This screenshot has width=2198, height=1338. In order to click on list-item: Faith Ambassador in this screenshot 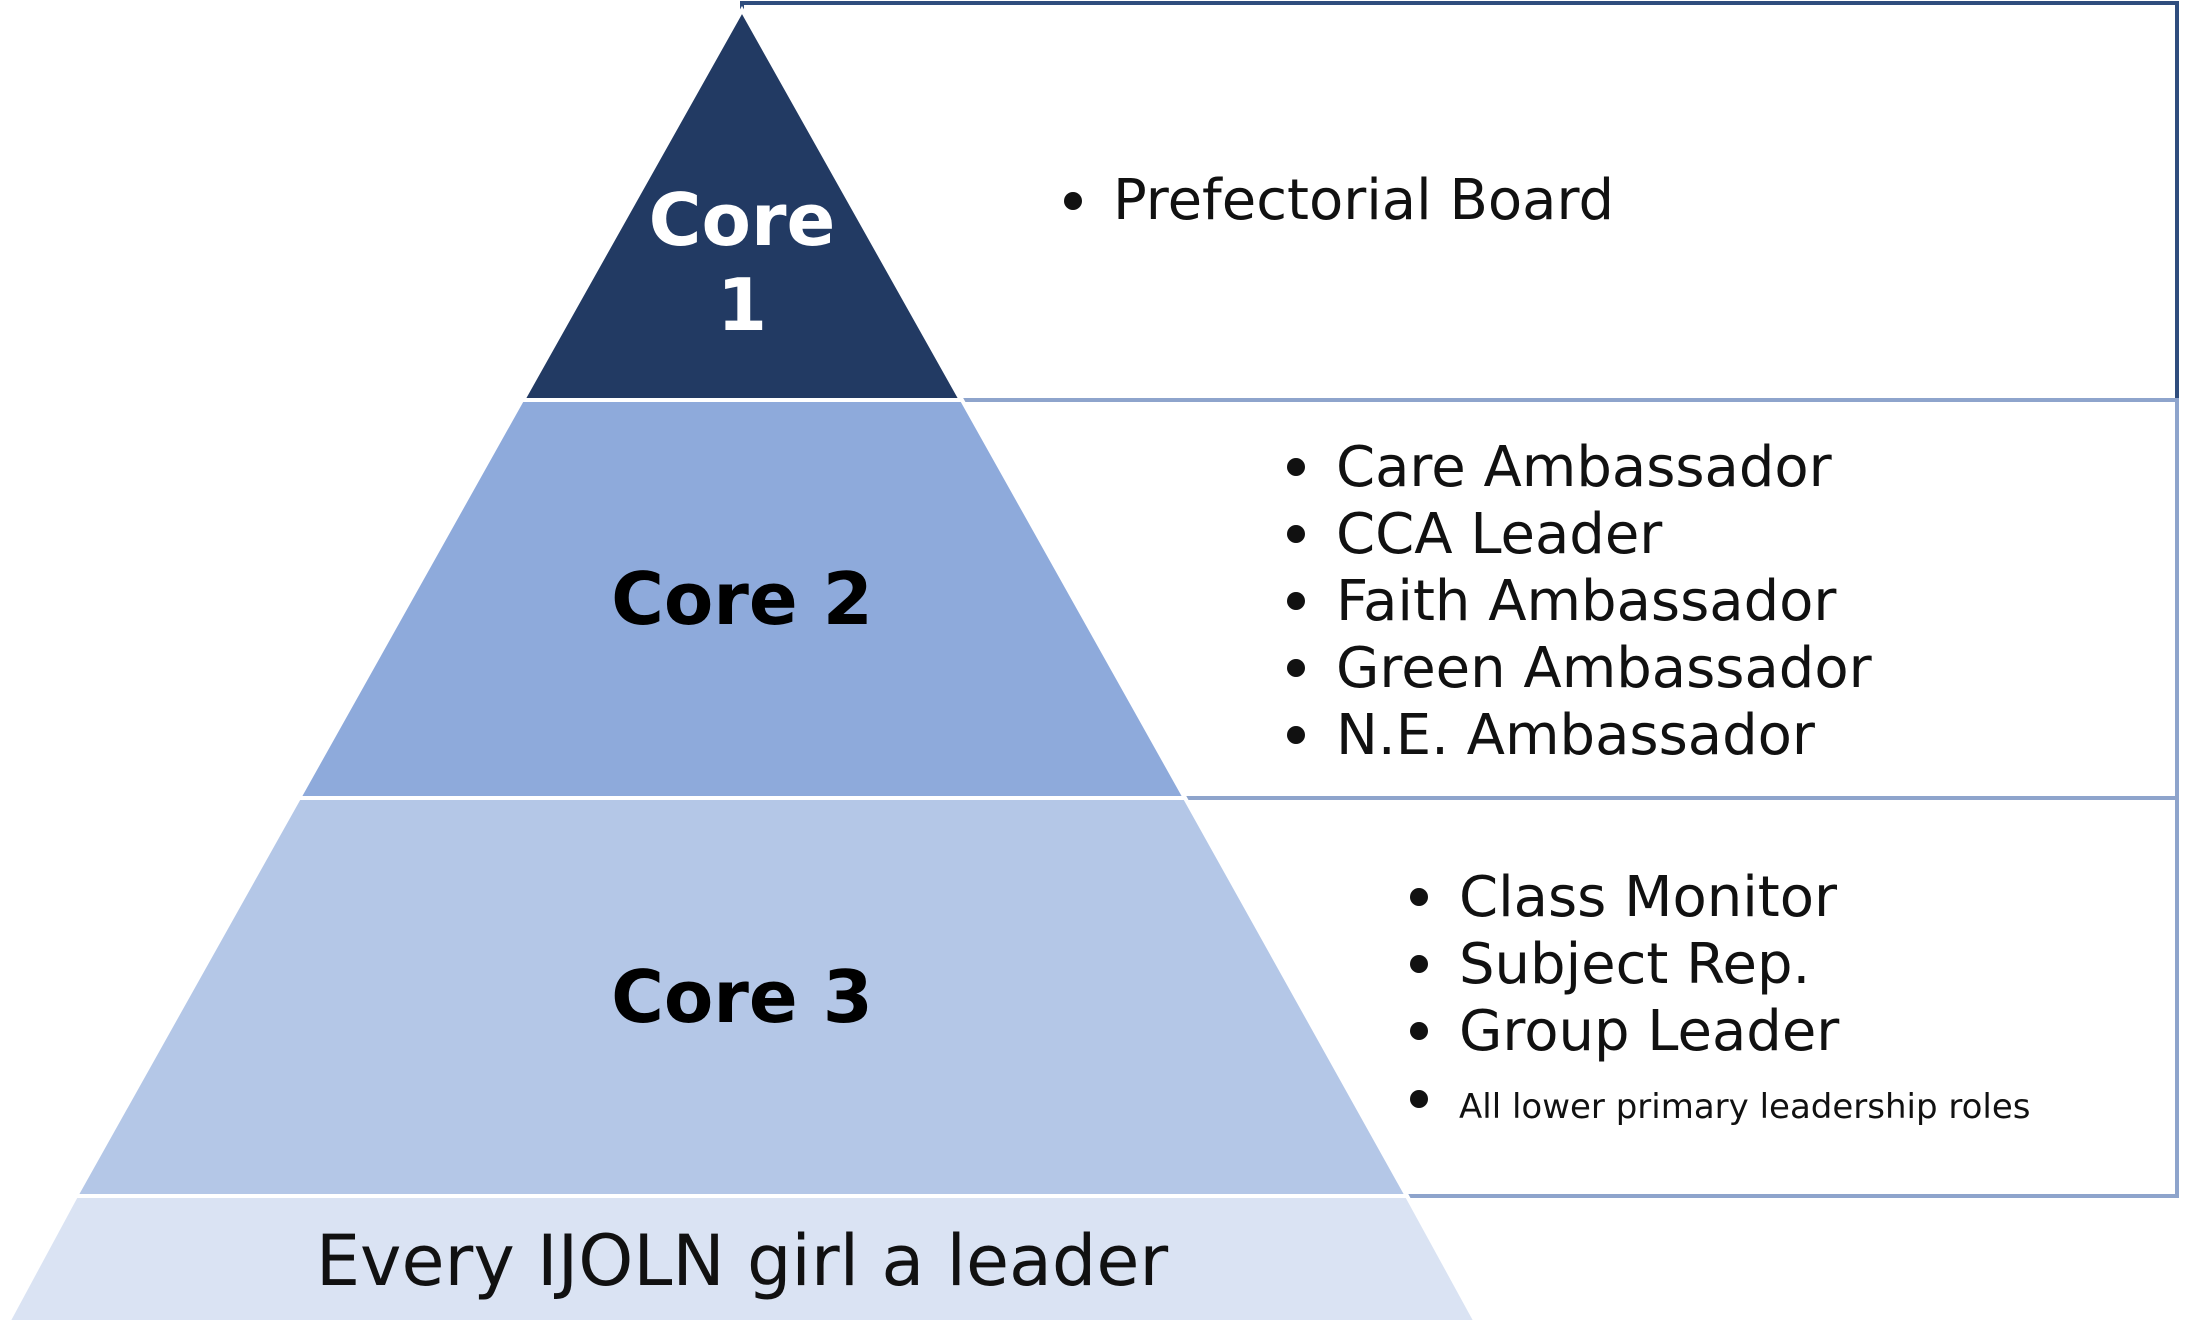, I will do `click(1586, 601)`.